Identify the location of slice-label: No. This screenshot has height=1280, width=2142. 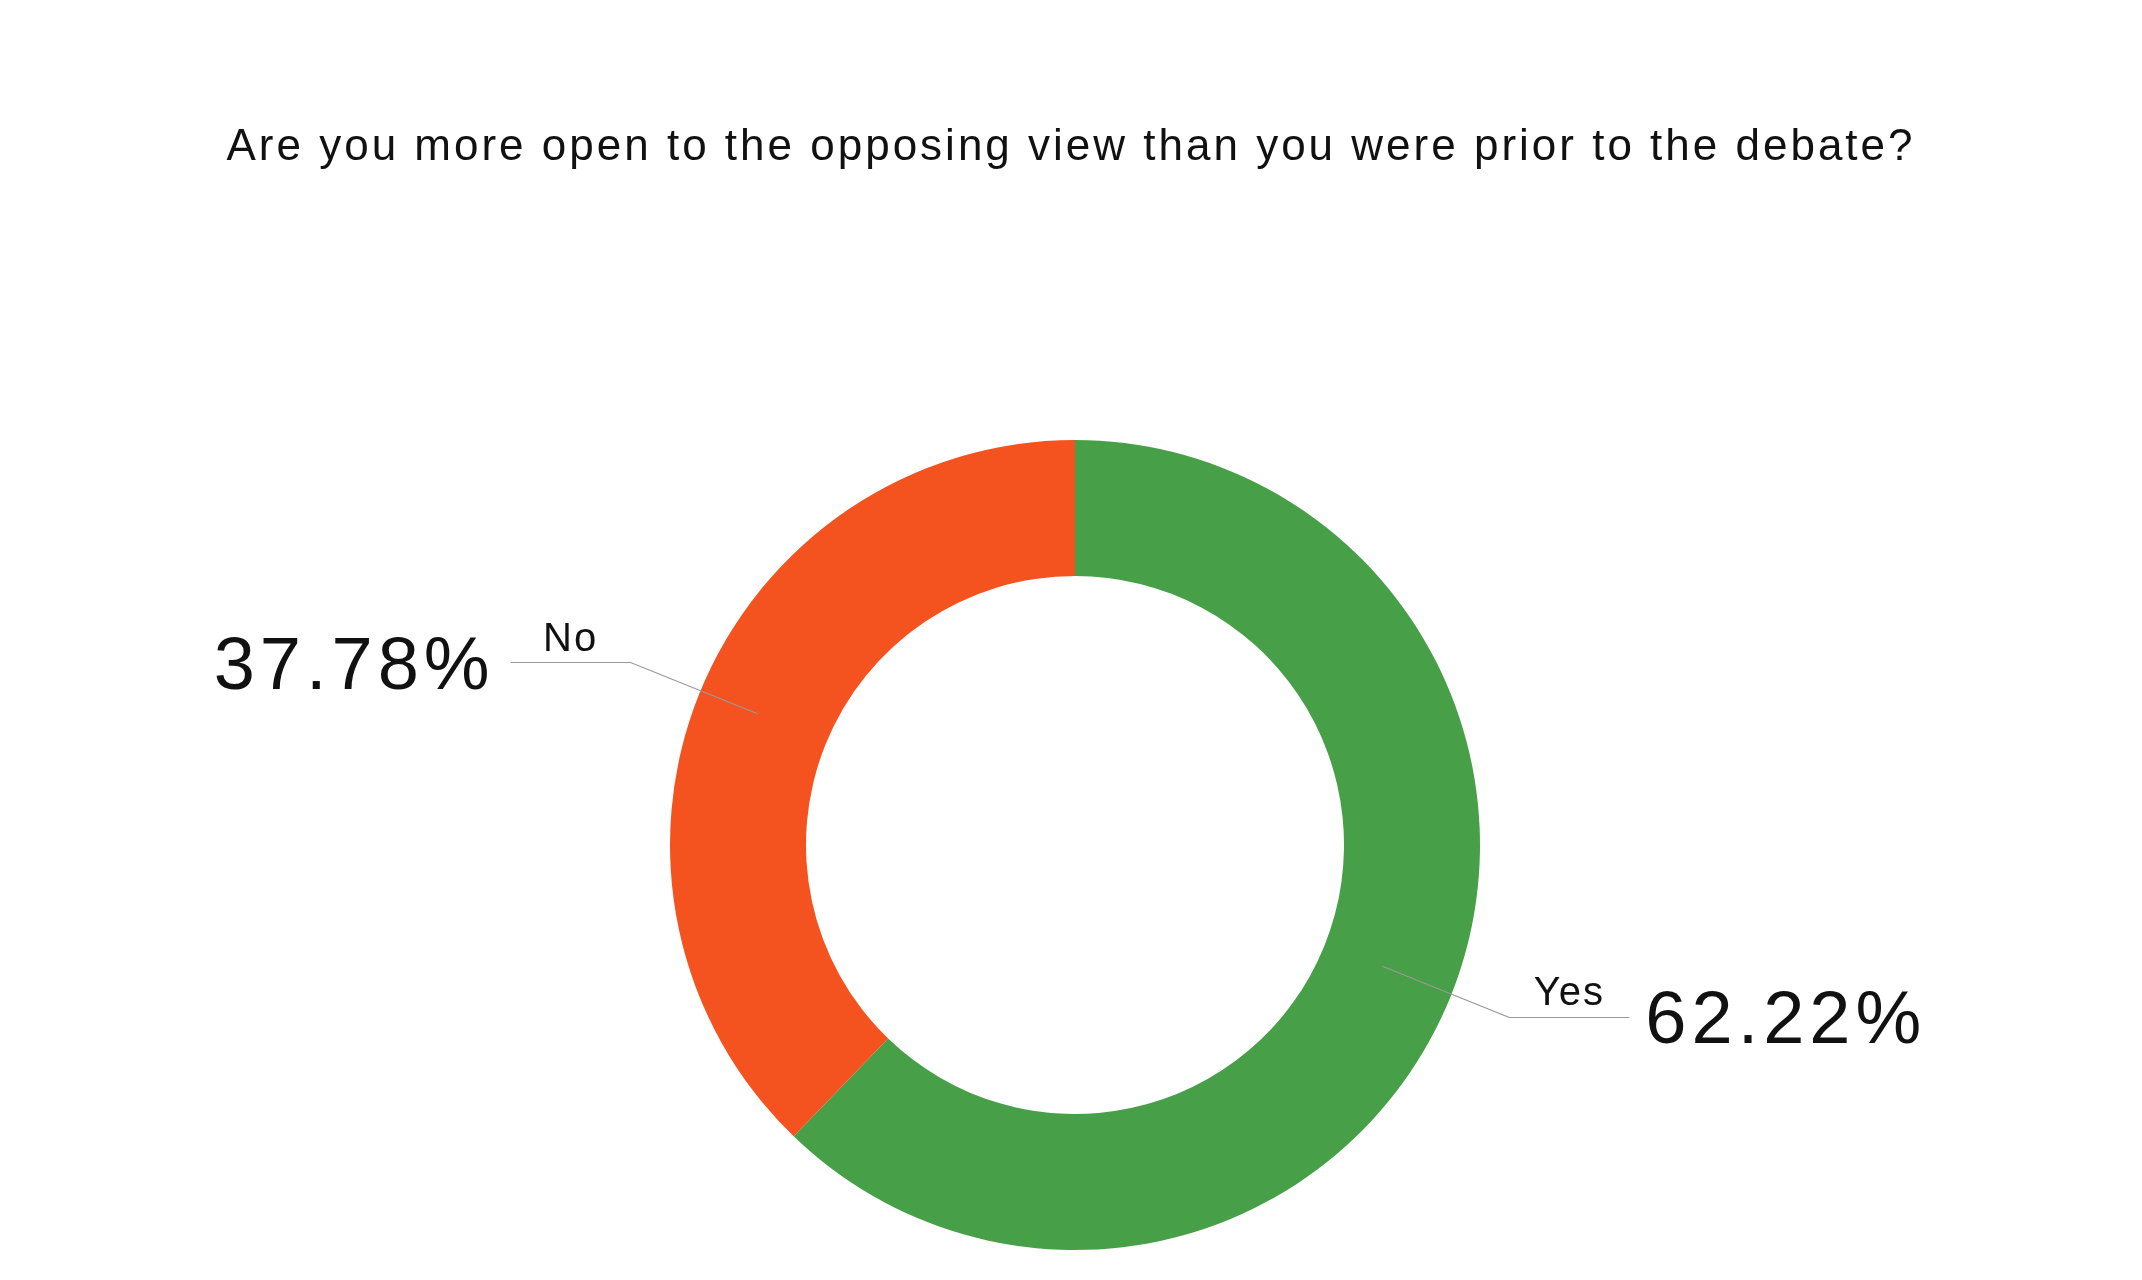
(571, 636).